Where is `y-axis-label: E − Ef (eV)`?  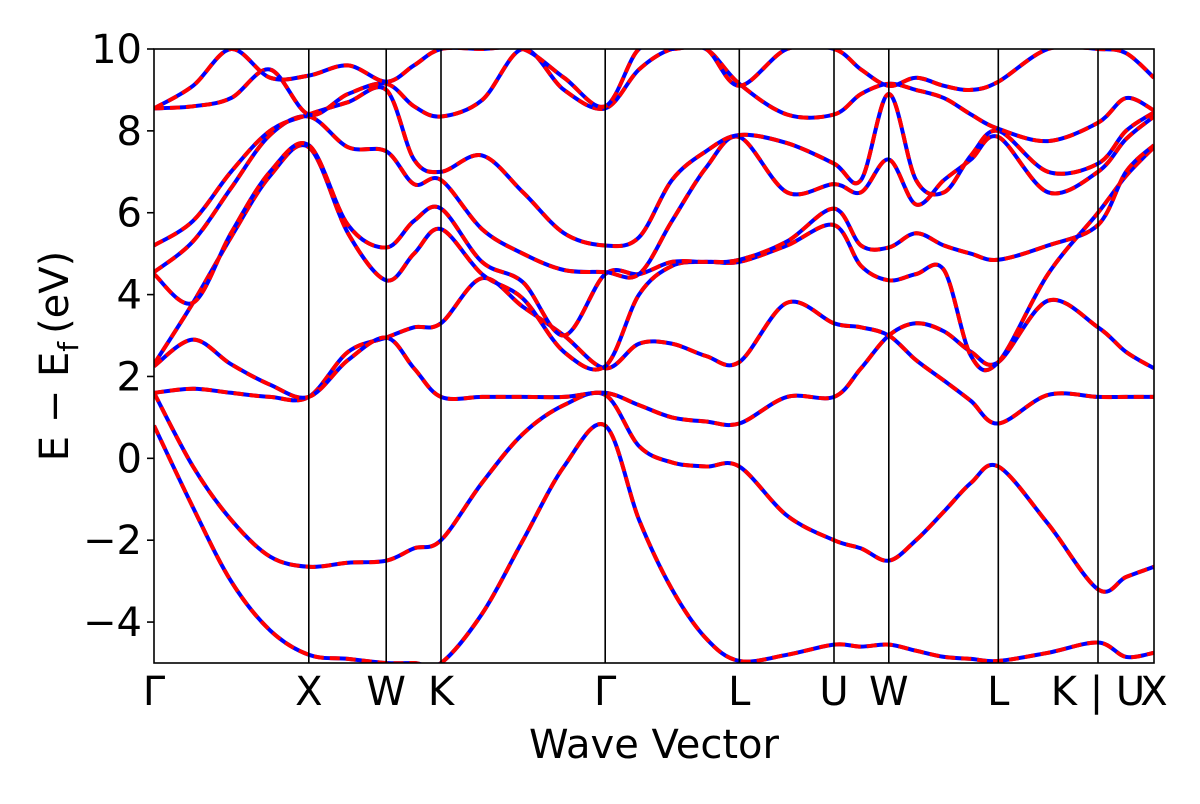
y-axis-label: E − Ef (eV) is located at coordinates (58, 356).